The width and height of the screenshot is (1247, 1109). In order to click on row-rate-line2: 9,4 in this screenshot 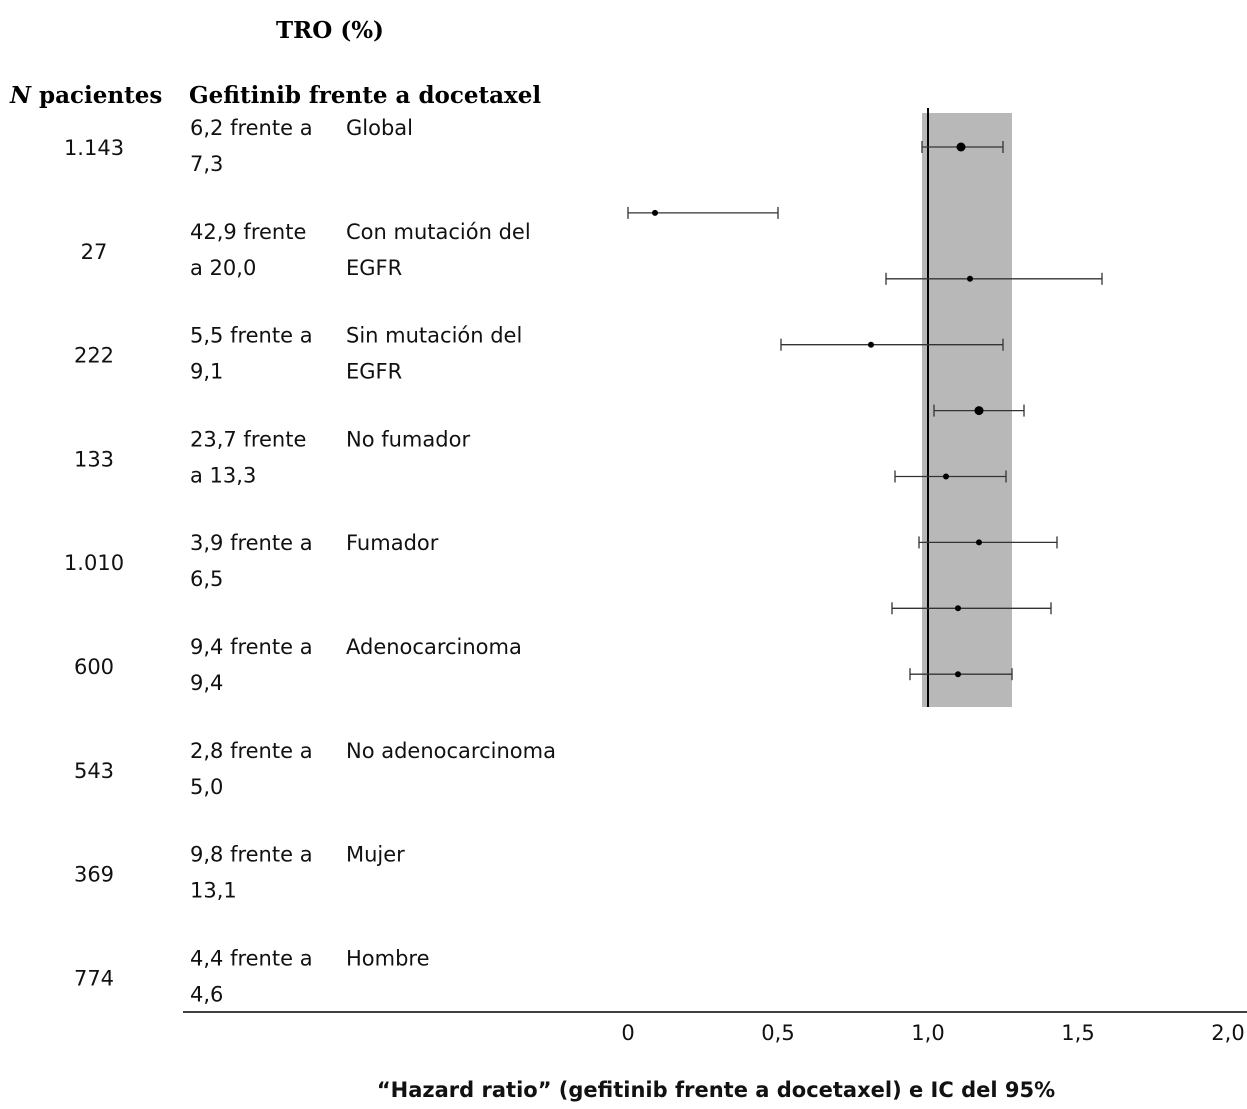, I will do `click(206, 683)`.